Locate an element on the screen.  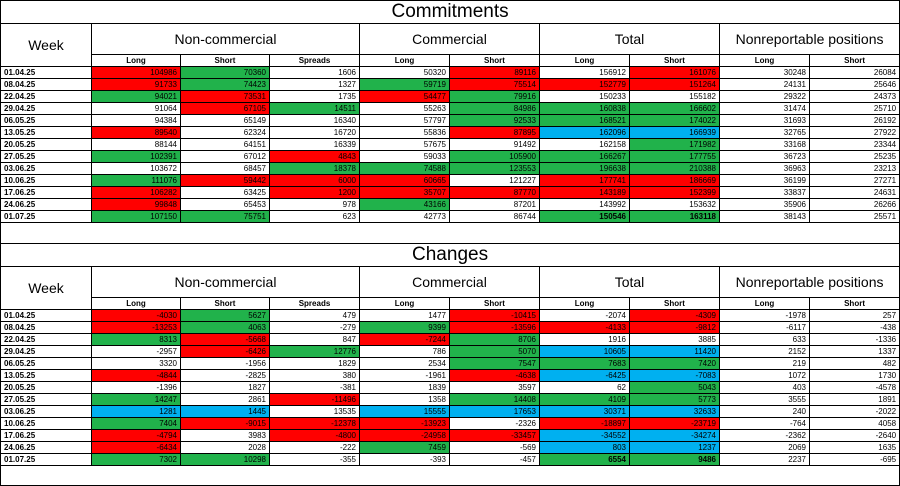
value-cell: 55263 is located at coordinates (404, 108).